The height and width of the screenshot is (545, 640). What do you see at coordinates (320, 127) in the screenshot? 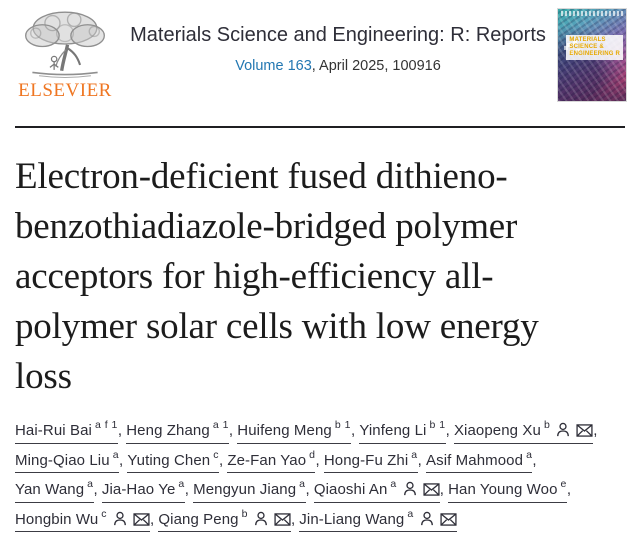
I see `header-divider` at bounding box center [320, 127].